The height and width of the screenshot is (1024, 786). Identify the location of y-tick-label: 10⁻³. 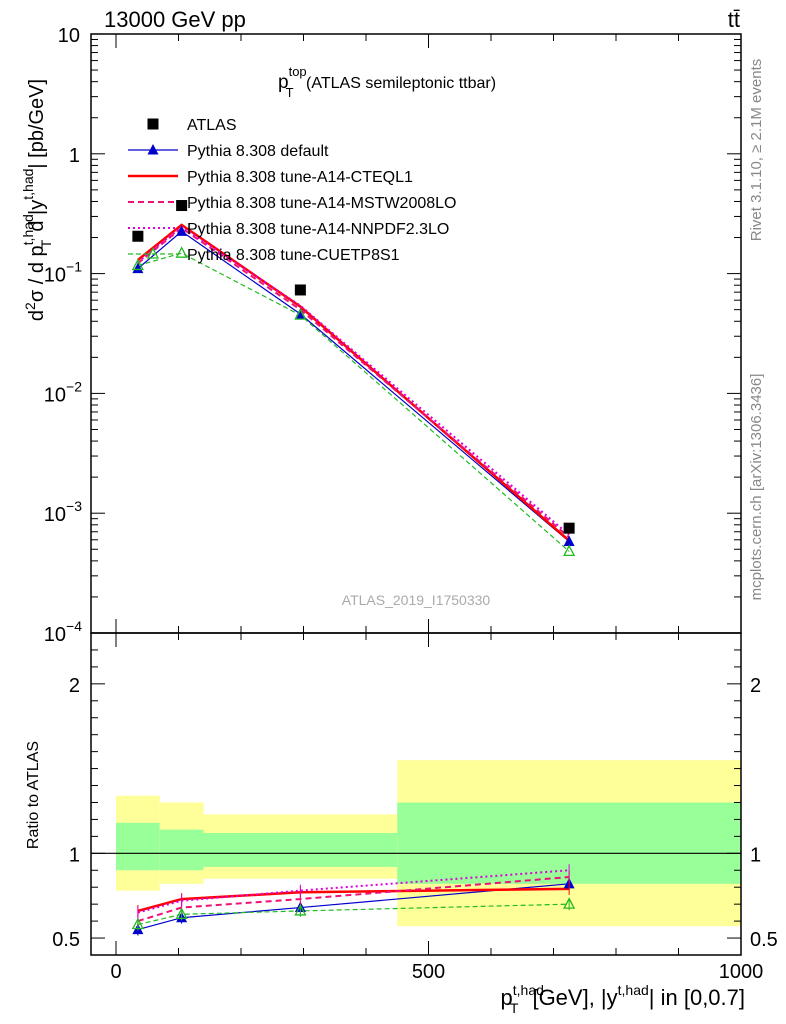
(63, 512).